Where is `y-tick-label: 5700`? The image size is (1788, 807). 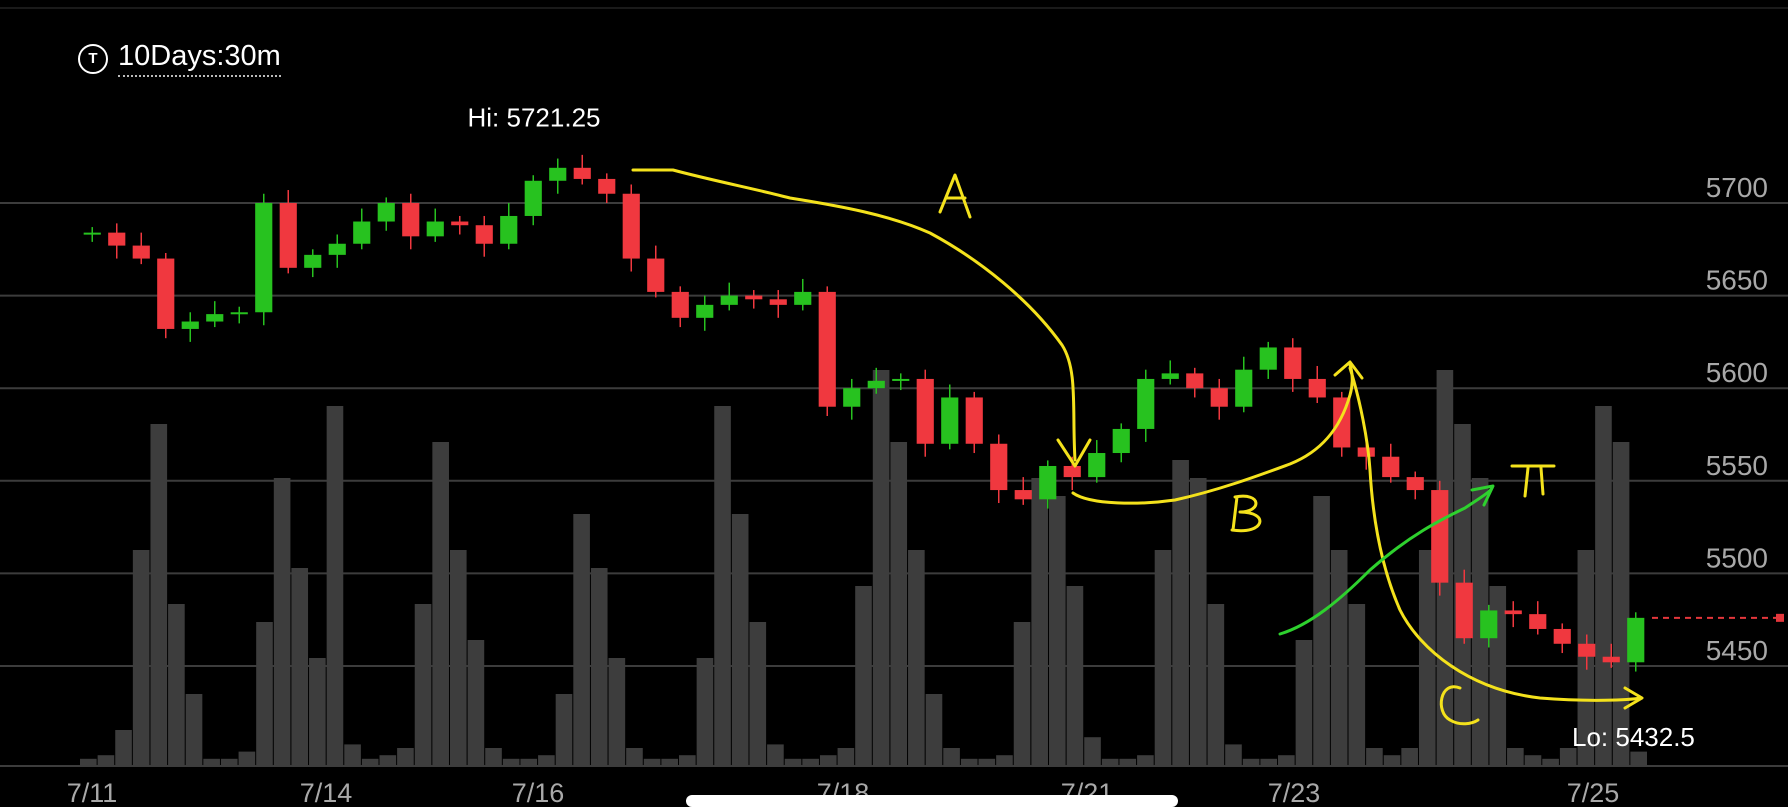
y-tick-label: 5700 is located at coordinates (1737, 187).